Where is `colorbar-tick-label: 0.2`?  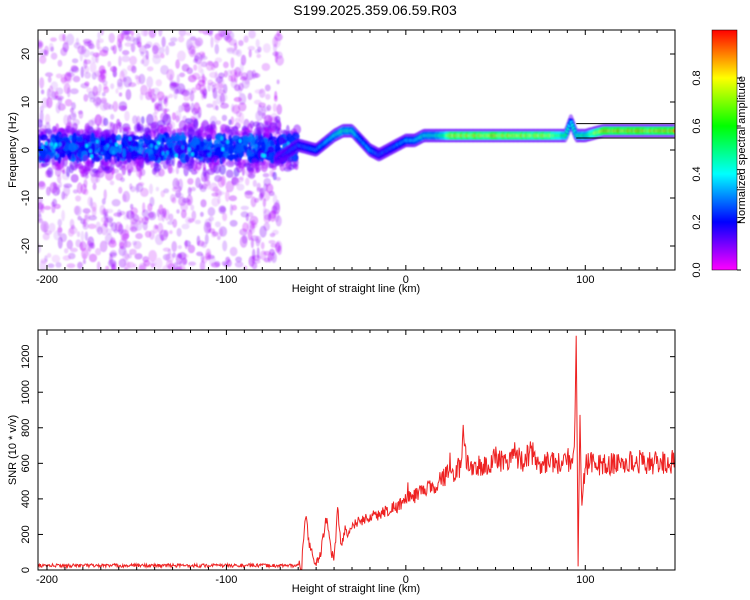
colorbar-tick-label: 0.2 is located at coordinates (697, 221).